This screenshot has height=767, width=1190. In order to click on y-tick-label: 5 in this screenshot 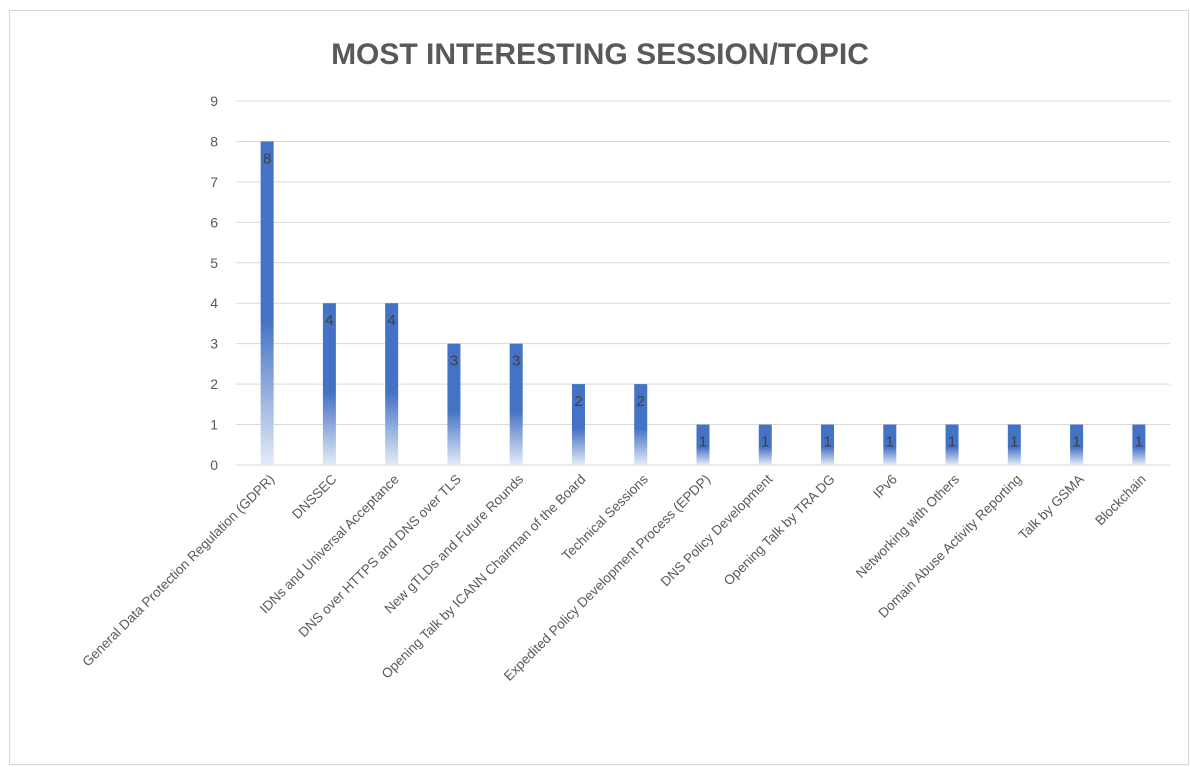, I will do `click(214, 263)`.